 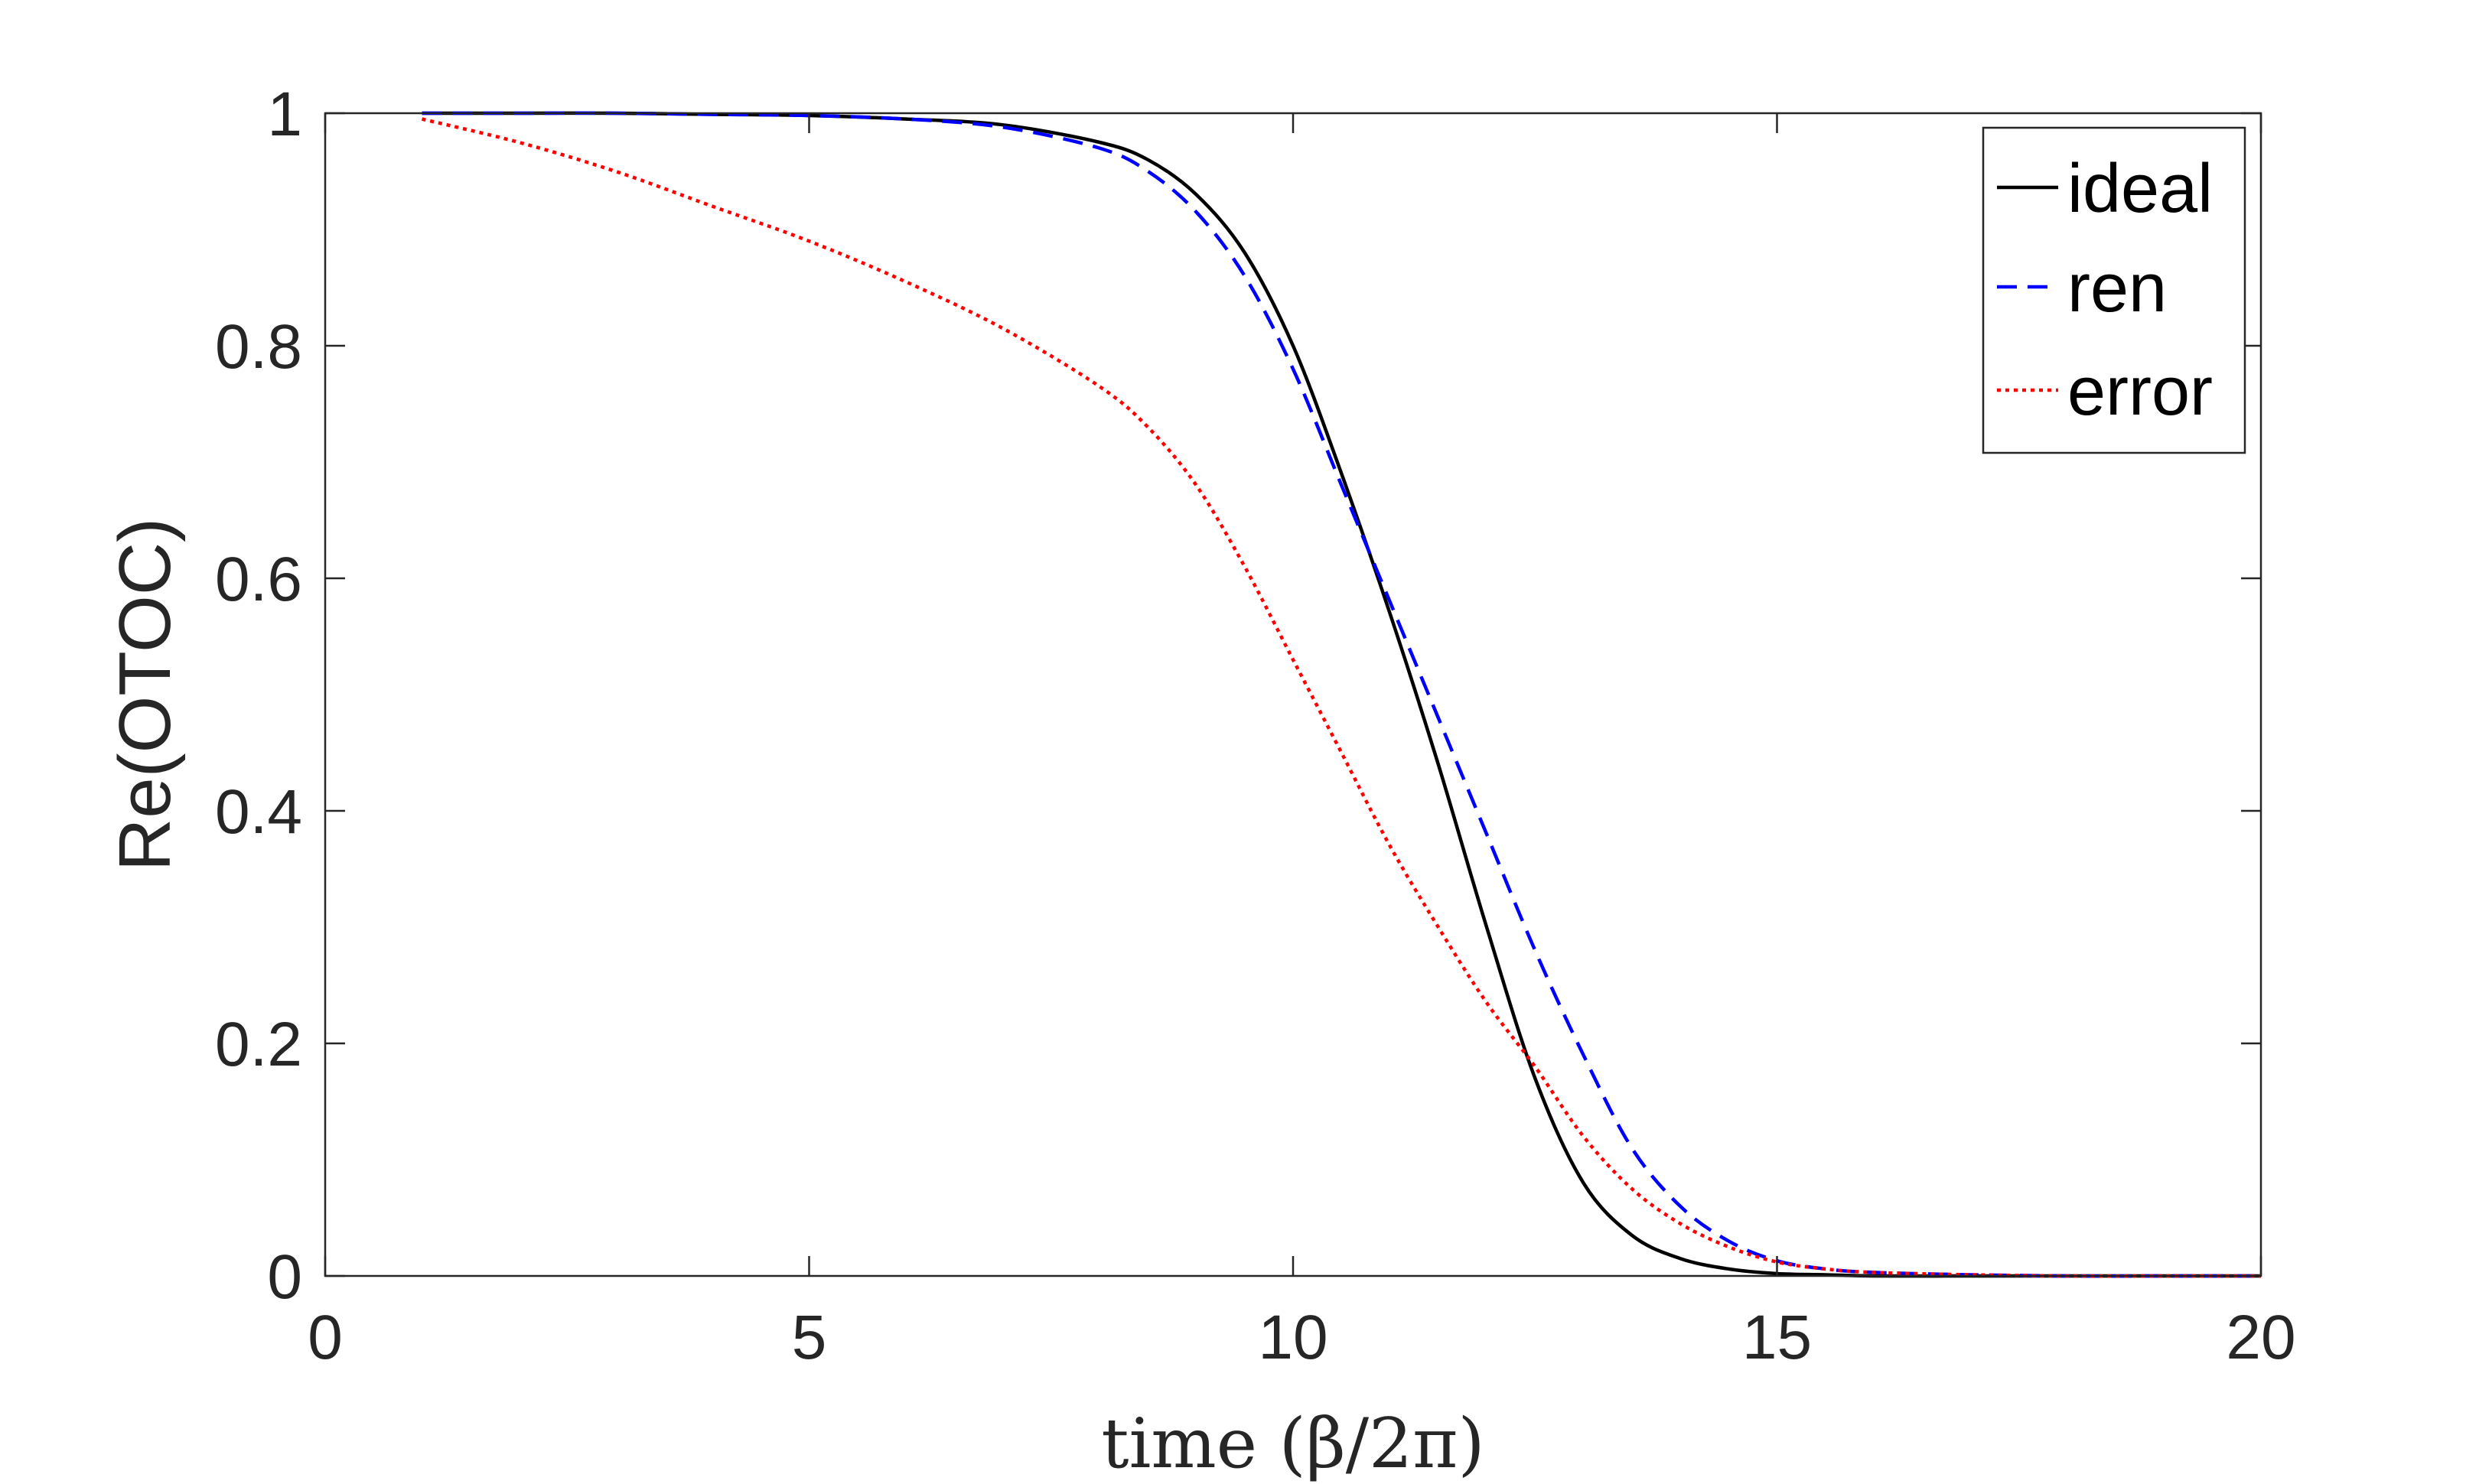 I want to click on x-axis-title: time (β/2π), so click(x=1292, y=1444).